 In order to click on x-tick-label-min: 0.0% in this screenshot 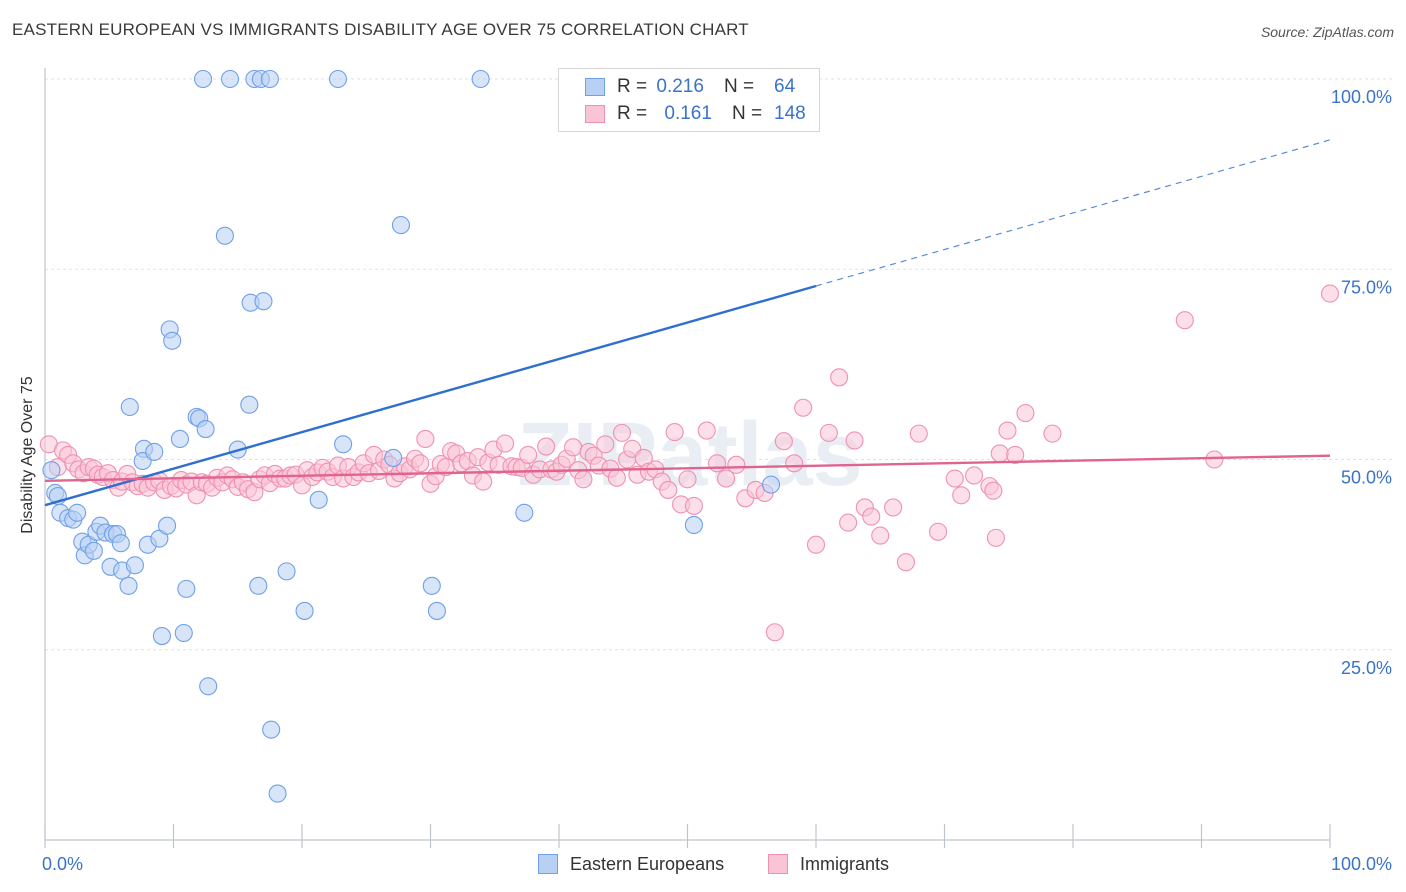, I will do `click(62, 864)`.